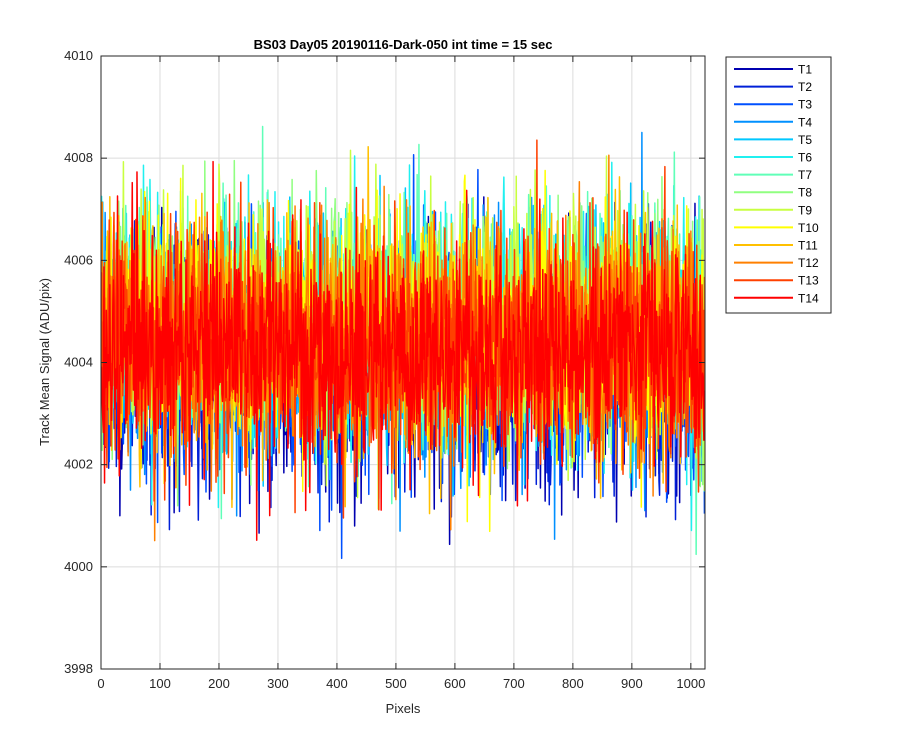  Describe the element at coordinates (808, 298) in the screenshot. I see `legend-label-t14: T14` at that location.